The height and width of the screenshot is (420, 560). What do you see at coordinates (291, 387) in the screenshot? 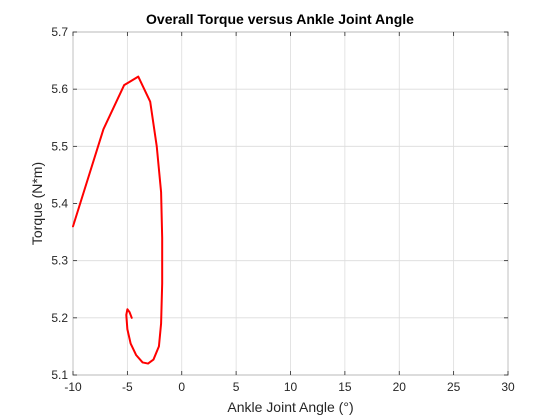
I see `x-tick-label: 10` at bounding box center [291, 387].